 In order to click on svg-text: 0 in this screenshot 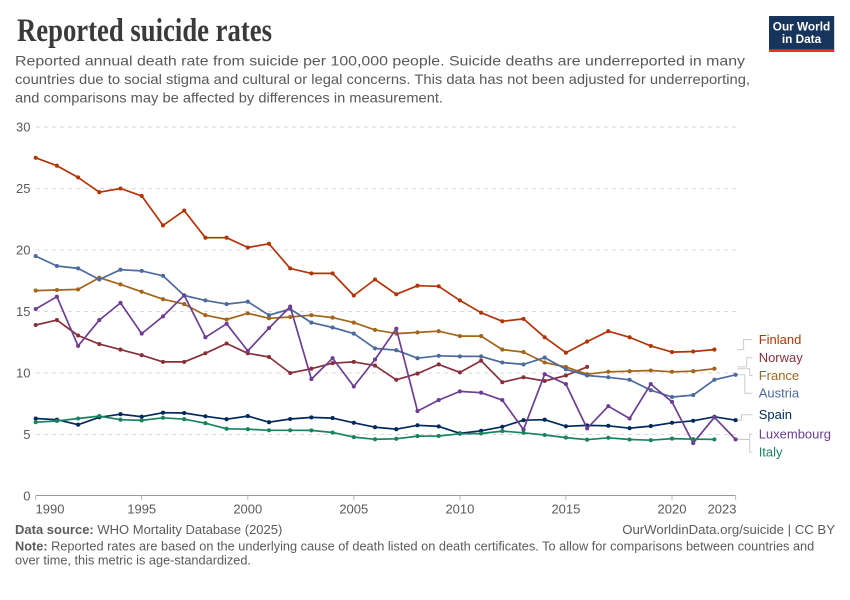, I will do `click(26, 496)`.